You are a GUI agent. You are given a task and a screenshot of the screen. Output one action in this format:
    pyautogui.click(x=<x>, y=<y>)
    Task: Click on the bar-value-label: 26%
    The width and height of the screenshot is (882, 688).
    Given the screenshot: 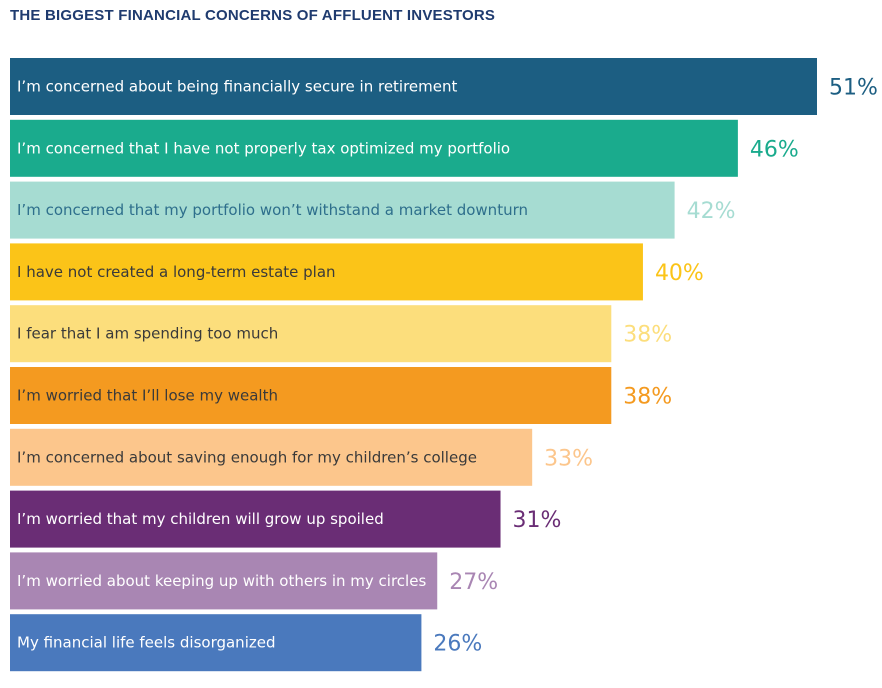 What is the action you would take?
    pyautogui.click(x=457, y=644)
    